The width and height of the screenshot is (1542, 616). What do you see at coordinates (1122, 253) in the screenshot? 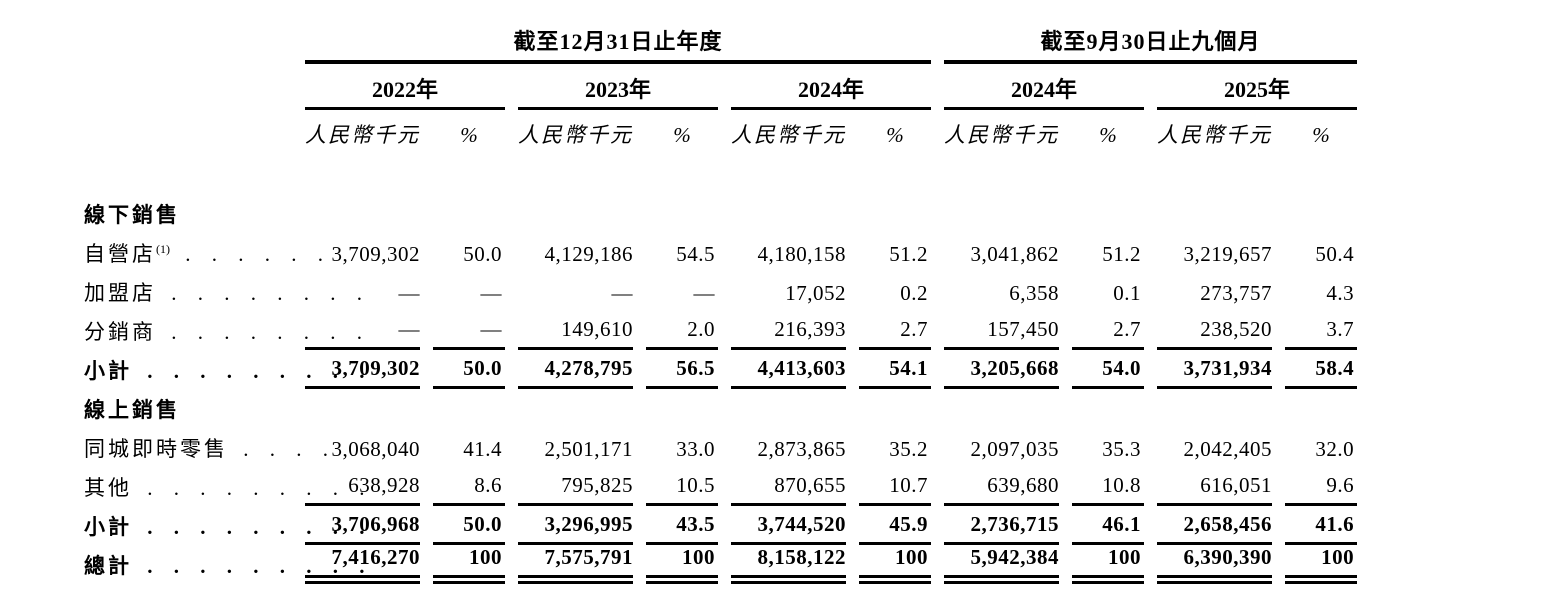
I see `percent-cell: 51.2` at bounding box center [1122, 253].